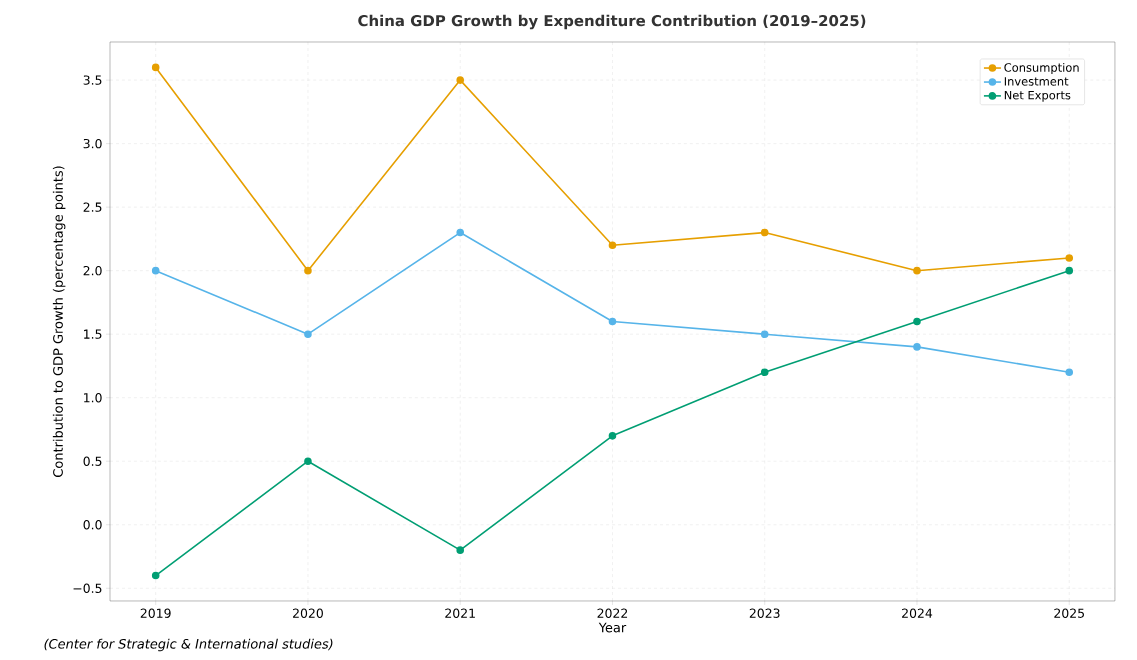 This screenshot has height=660, width=1137. What do you see at coordinates (92, 525) in the screenshot?
I see `y-tick-label: 0.0` at bounding box center [92, 525].